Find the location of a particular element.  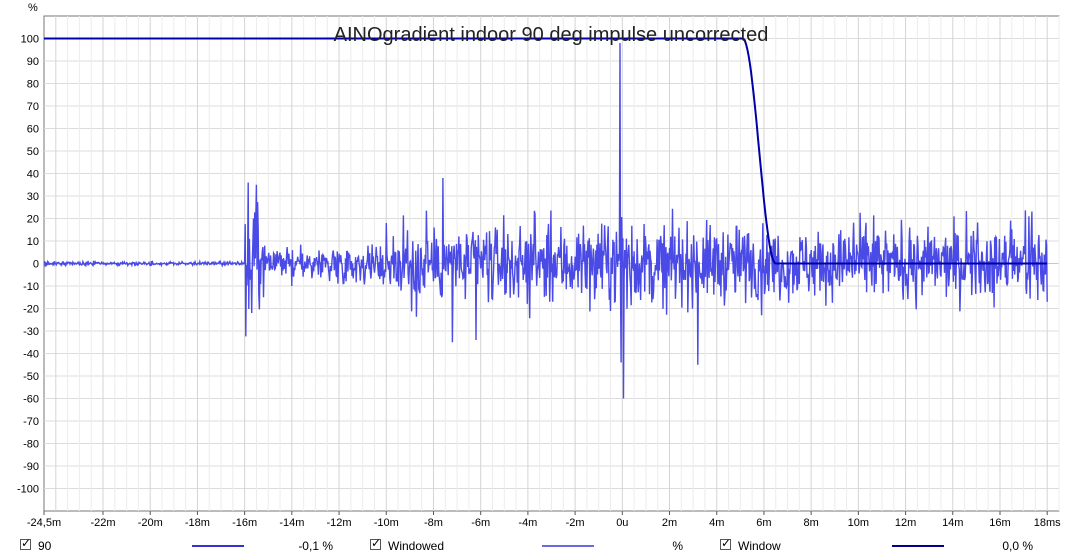

x-tick-label: -22m is located at coordinates (102, 523).